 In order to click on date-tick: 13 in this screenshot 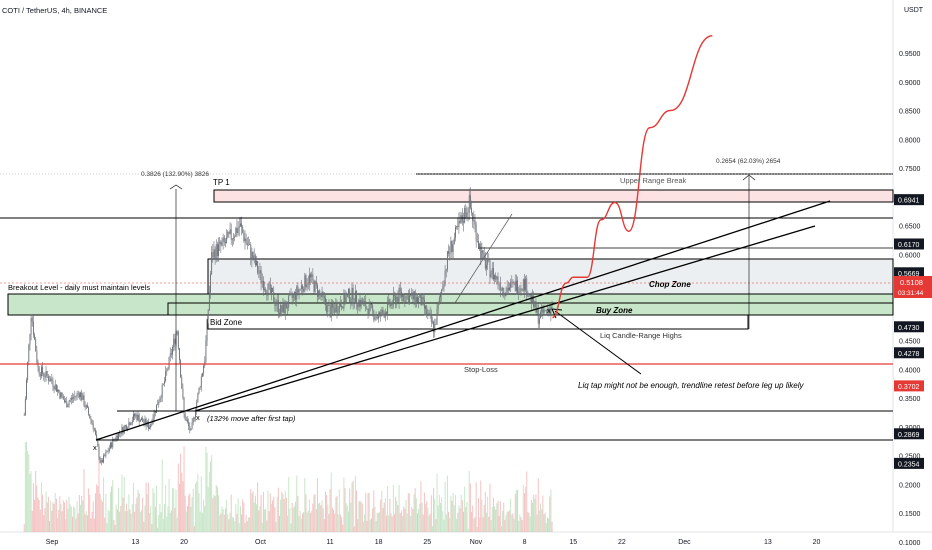, I will do `click(136, 542)`.